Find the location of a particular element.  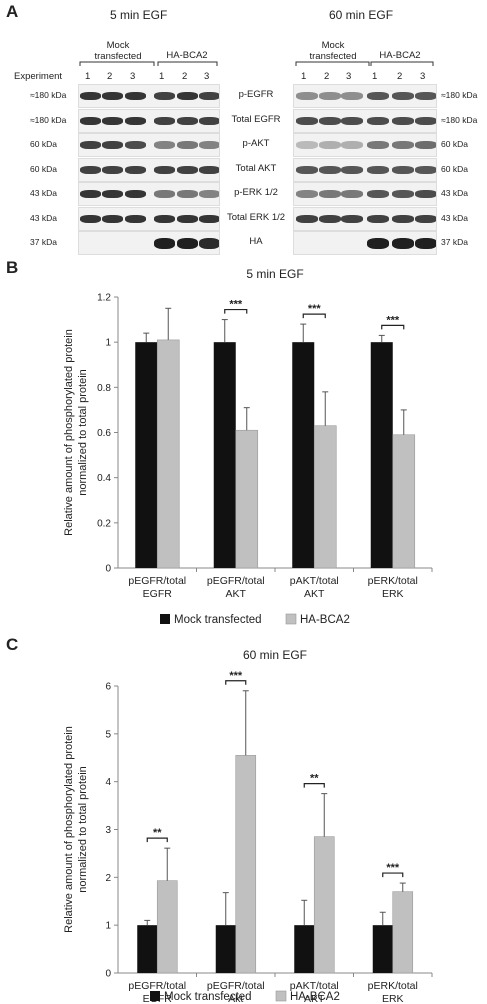

y-tick-label: 1 is located at coordinates (108, 926).